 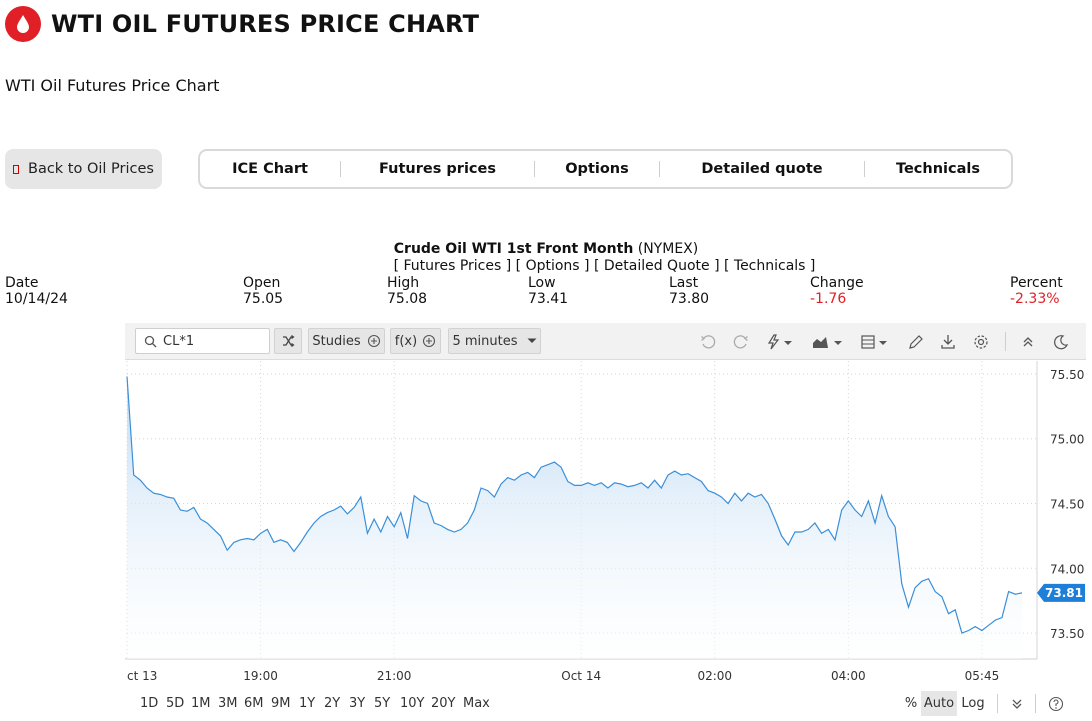 What do you see at coordinates (828, 299) in the screenshot?
I see `quote-value: -1.76` at bounding box center [828, 299].